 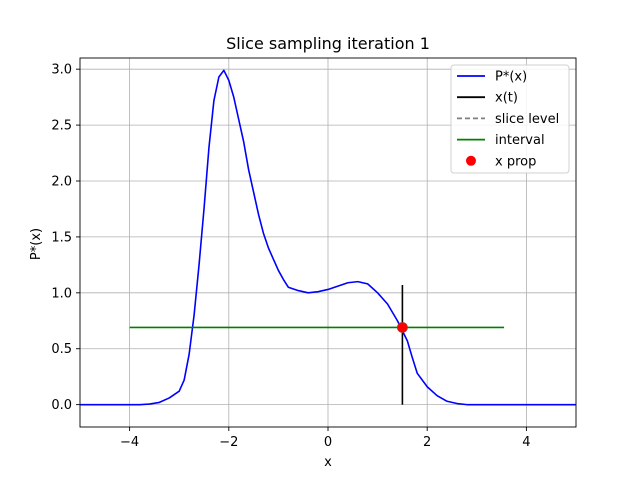 What do you see at coordinates (61, 405) in the screenshot?
I see `y-tick-label: 0.0` at bounding box center [61, 405].